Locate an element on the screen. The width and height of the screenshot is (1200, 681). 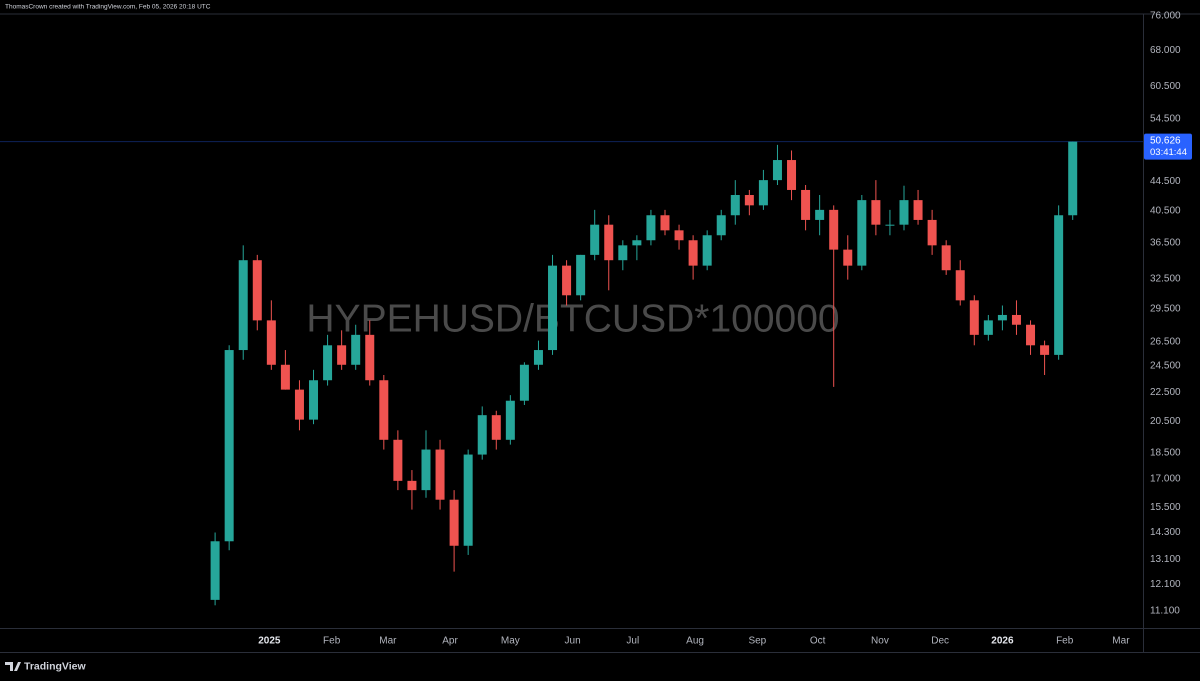
y-tick-label: 17.000 is located at coordinates (1165, 479).